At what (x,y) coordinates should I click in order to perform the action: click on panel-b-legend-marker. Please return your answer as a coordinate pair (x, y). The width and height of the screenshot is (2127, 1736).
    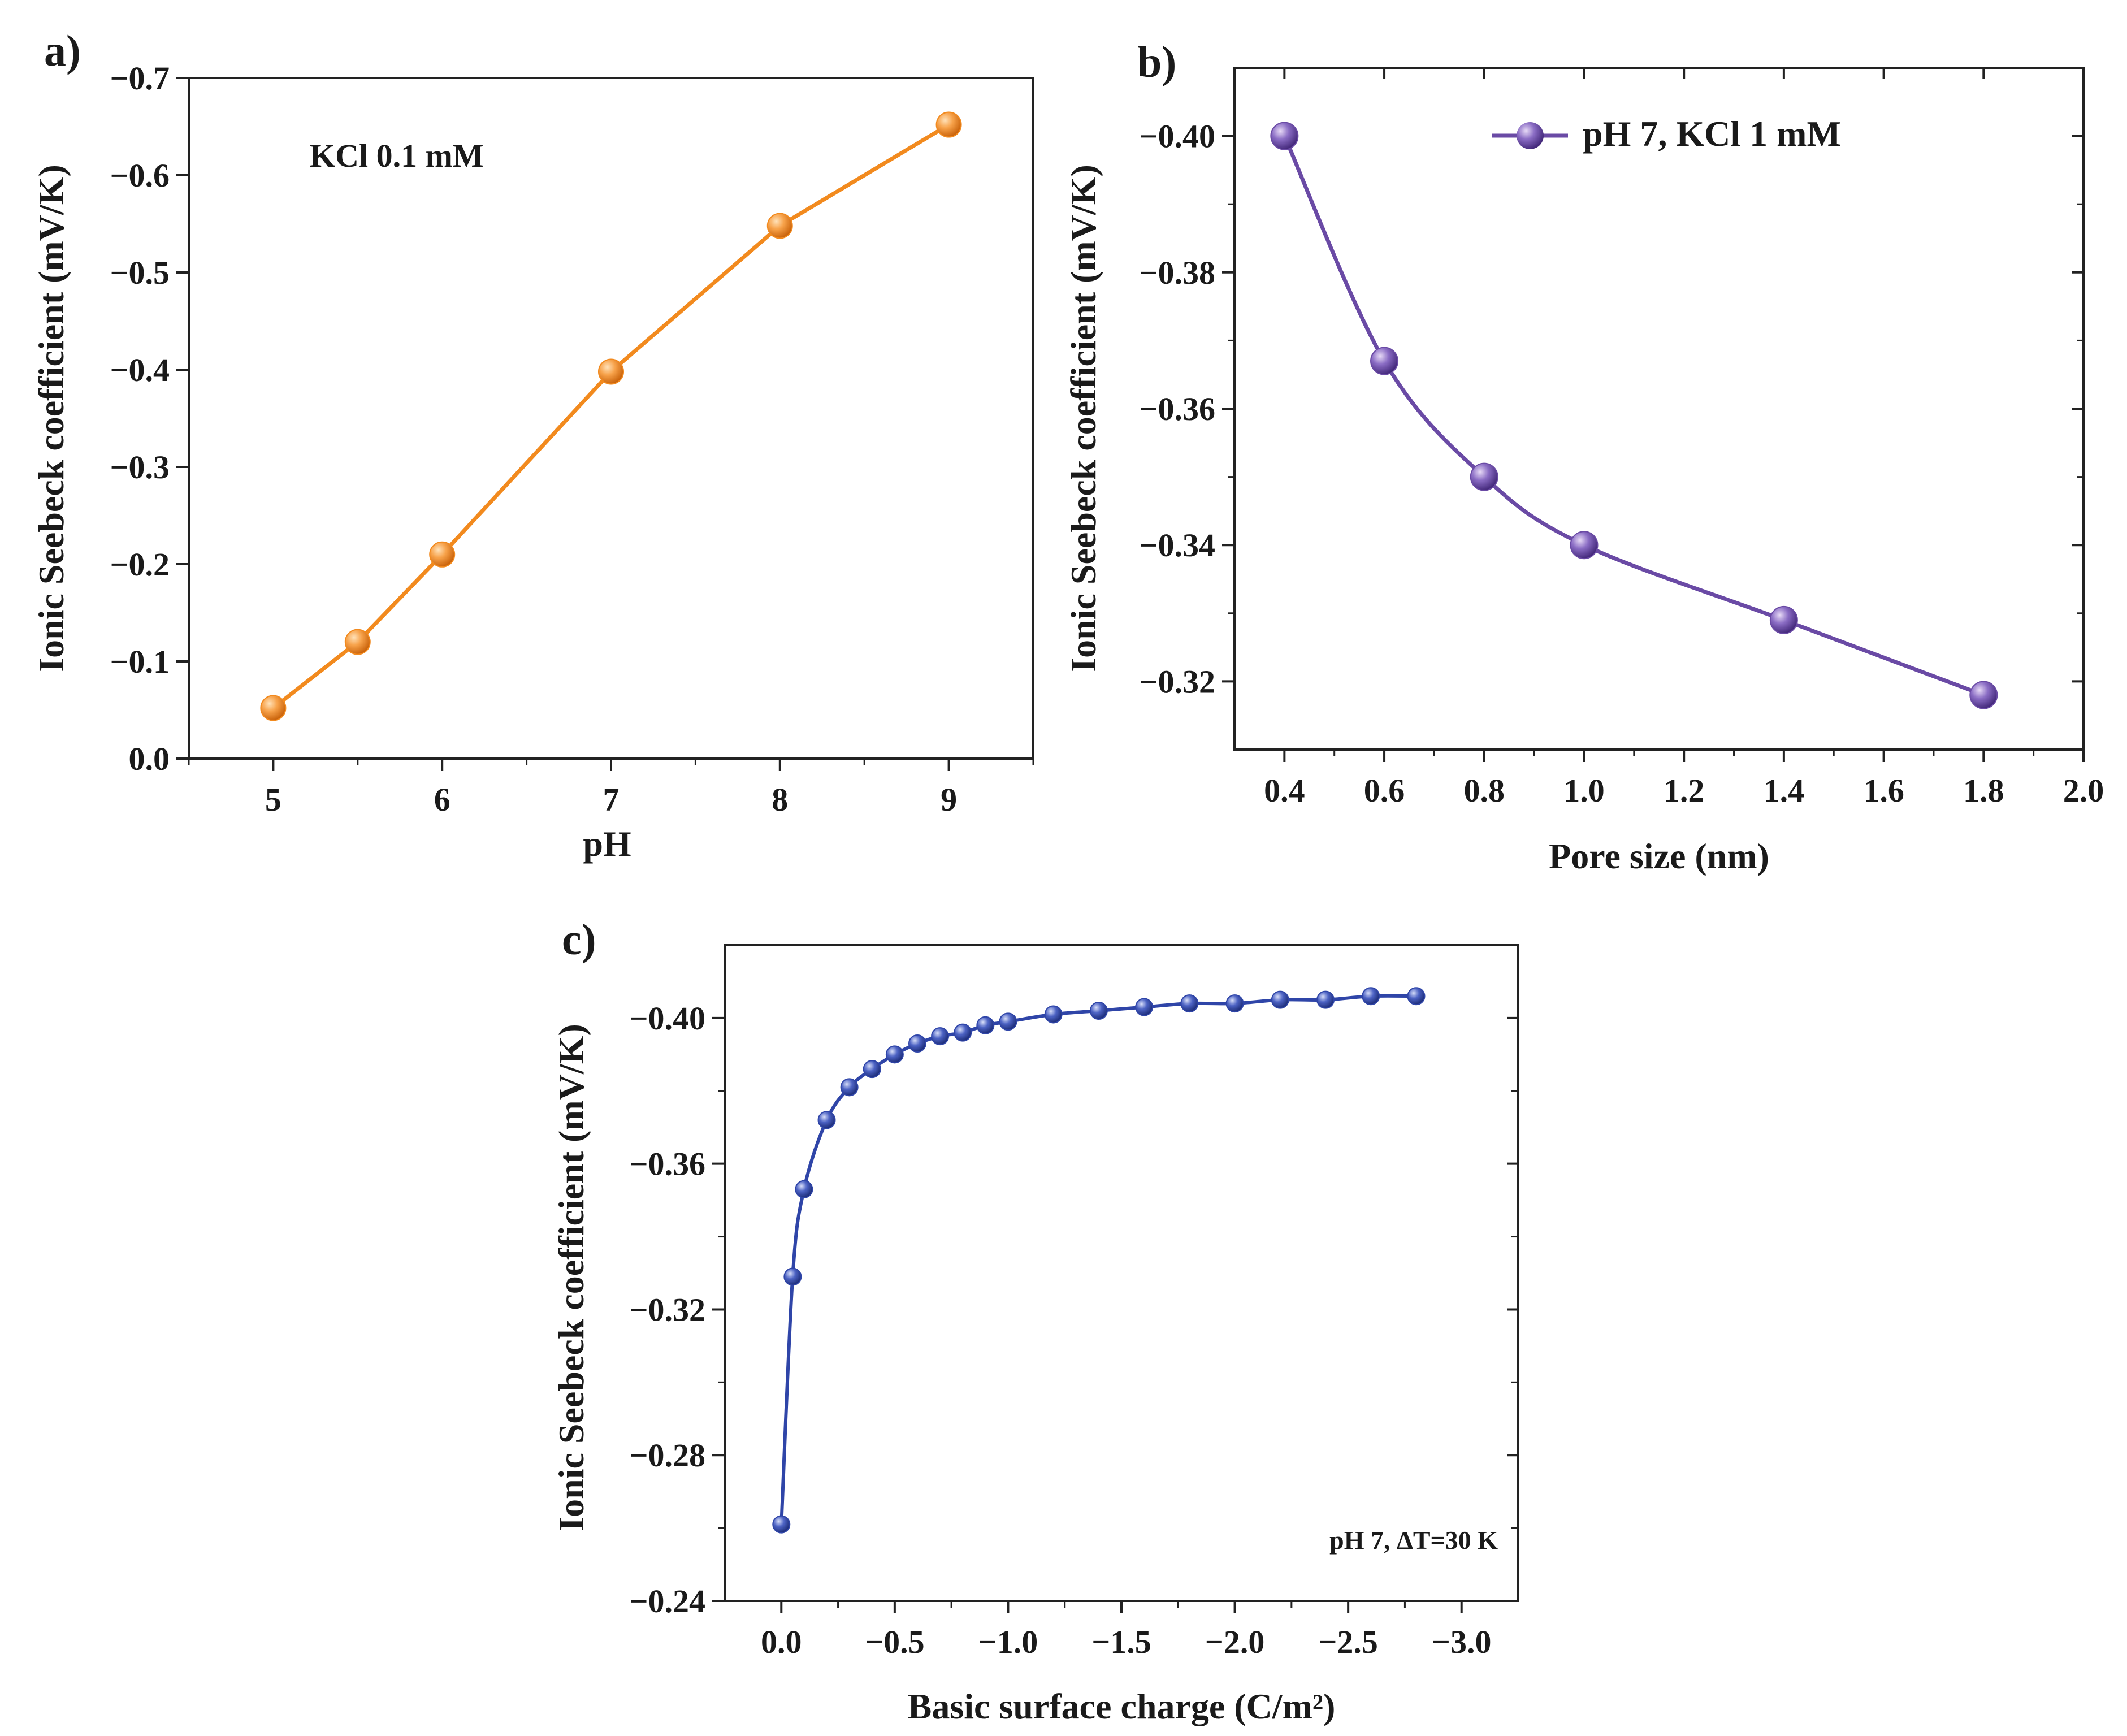
    Looking at the image, I should click on (1530, 135).